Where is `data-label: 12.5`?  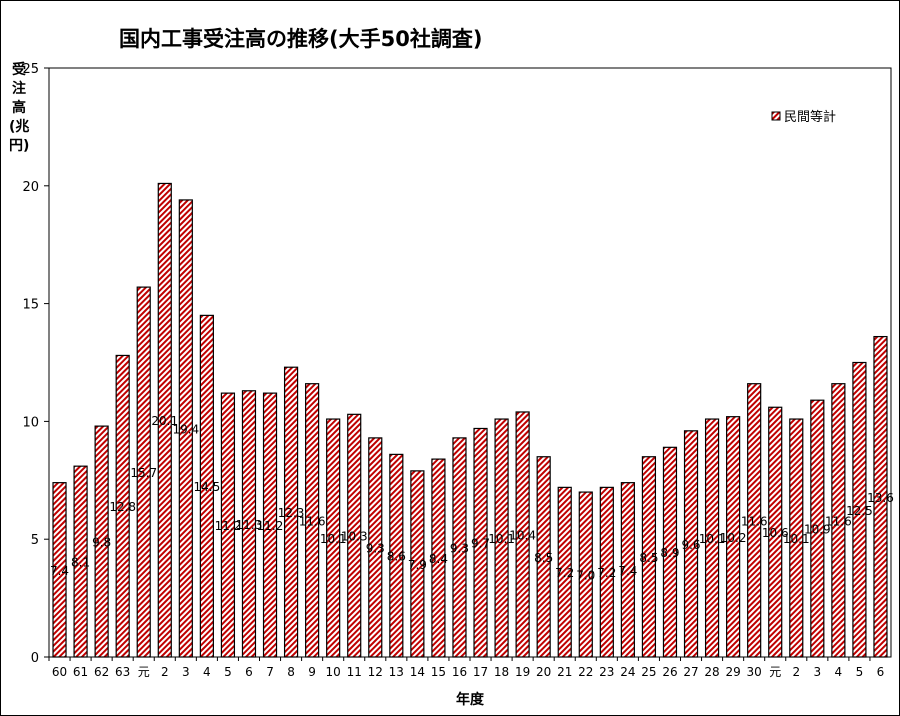
data-label: 12.5 is located at coordinates (859, 511).